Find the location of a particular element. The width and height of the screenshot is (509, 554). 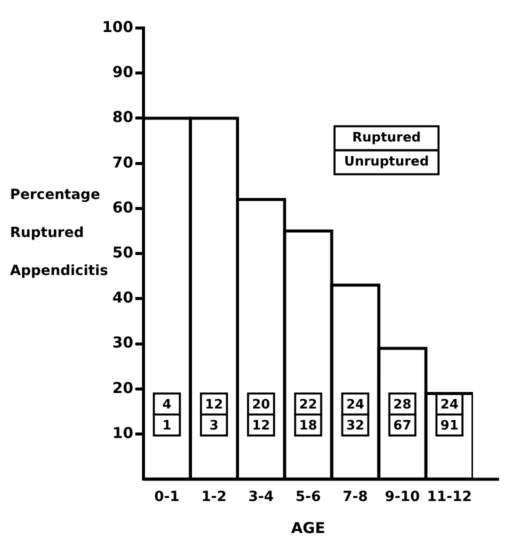

annotation: 4 is located at coordinates (167, 404).